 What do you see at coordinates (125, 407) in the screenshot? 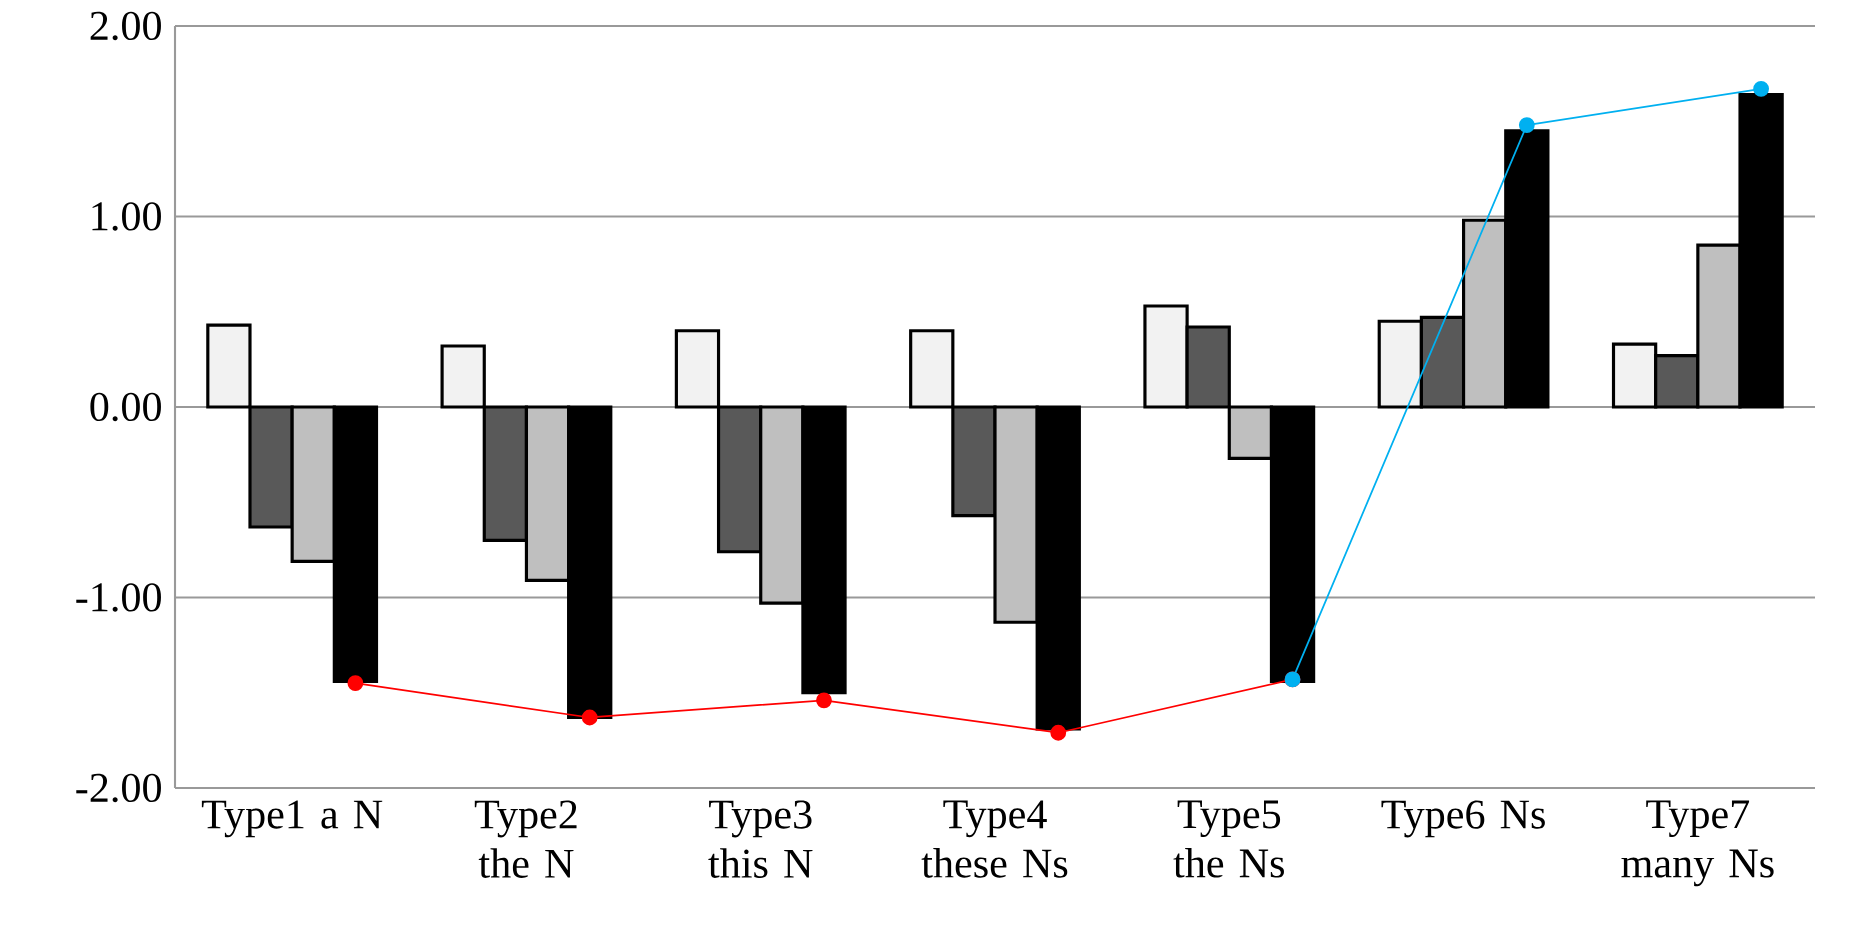
I see `y-tick-label: 0.00` at bounding box center [125, 407].